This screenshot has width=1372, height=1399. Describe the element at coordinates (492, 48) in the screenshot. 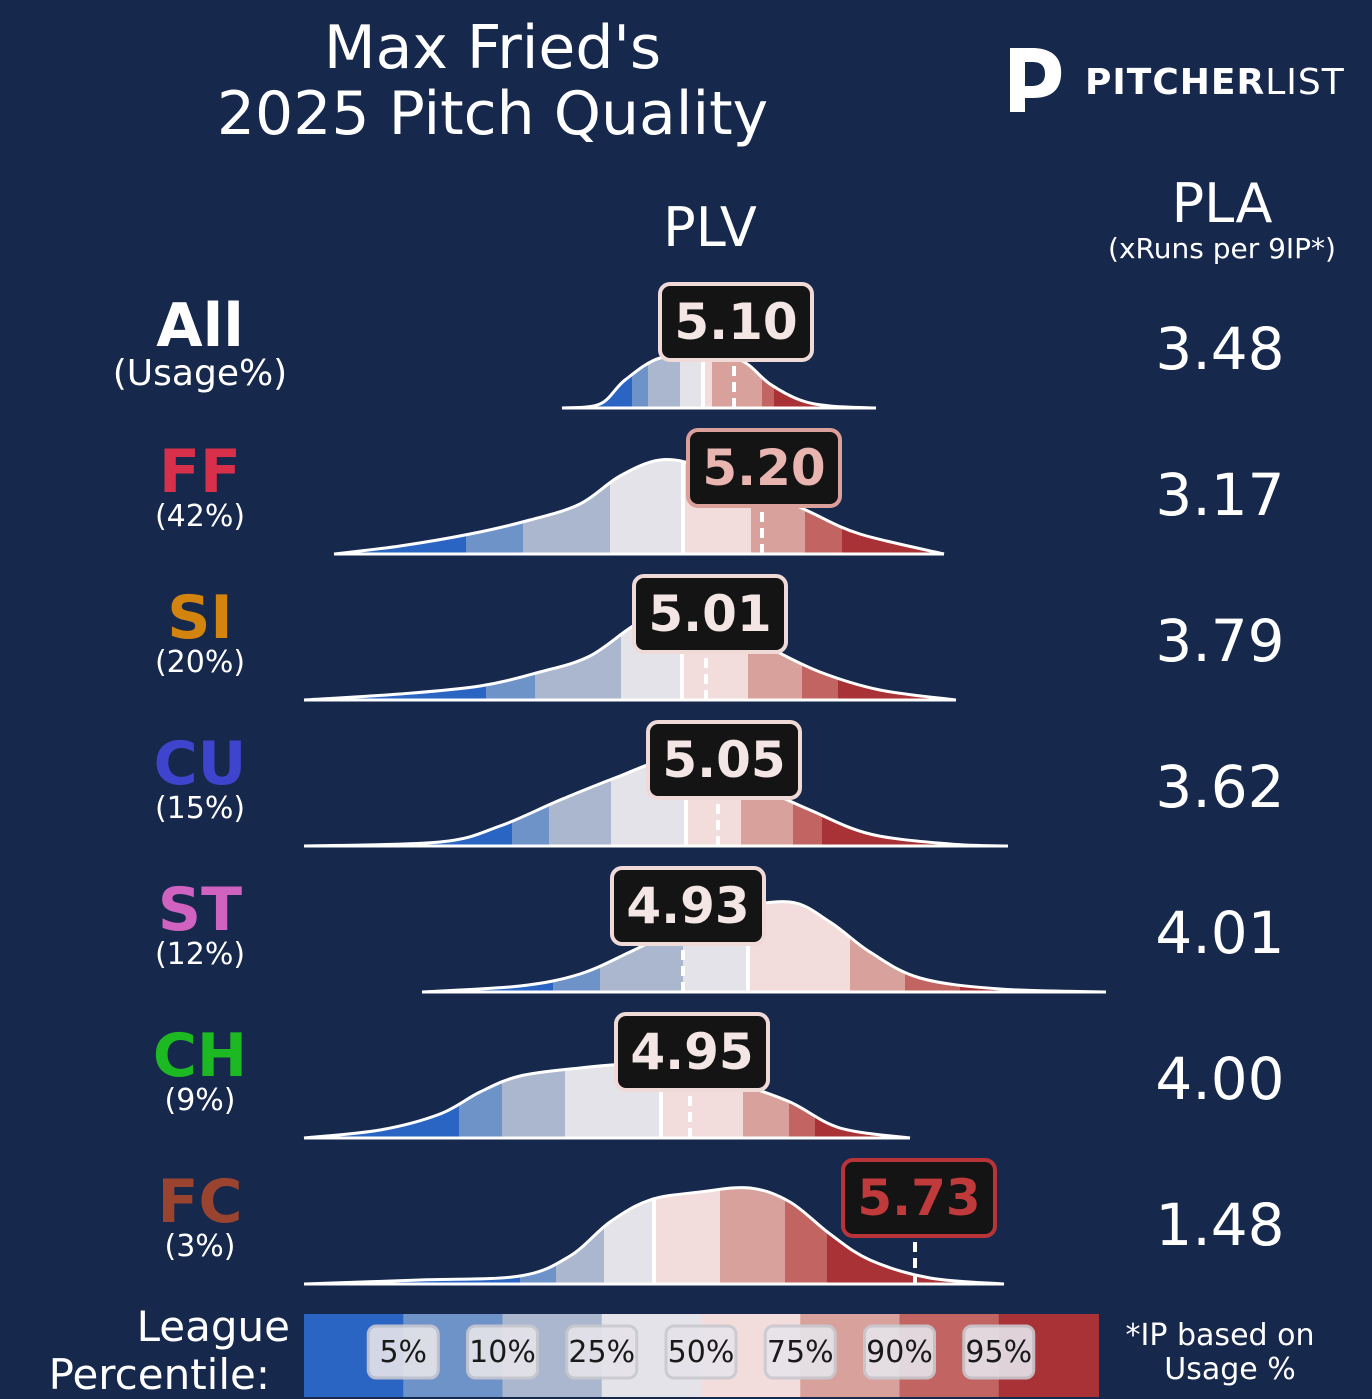

I see `chart-title-line1: Max Fried's` at that location.